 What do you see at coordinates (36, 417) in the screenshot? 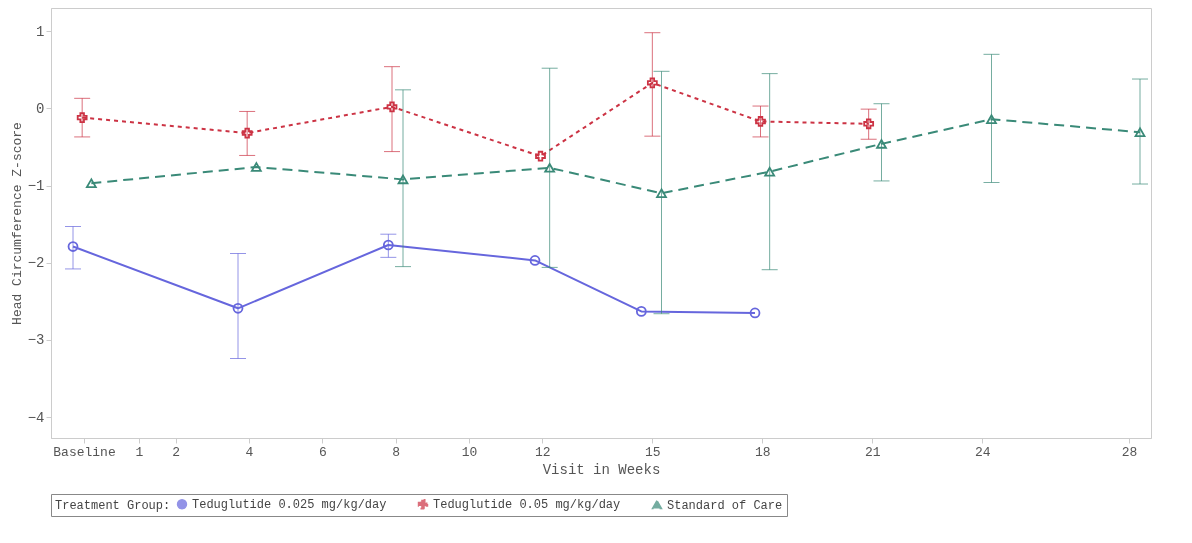
I see `y-tick-label: −4` at bounding box center [36, 417].